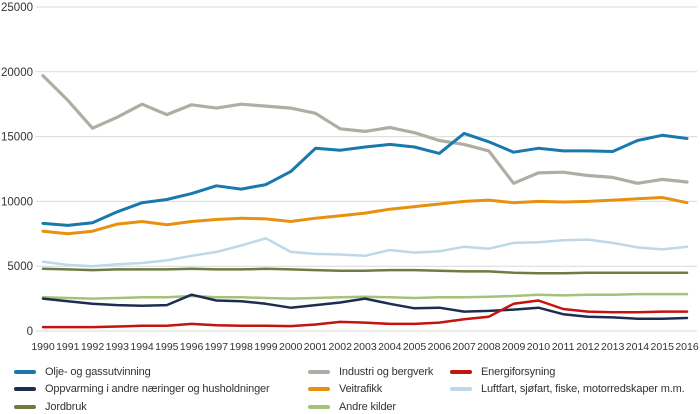  Describe the element at coordinates (192, 347) in the screenshot. I see `x-tick-label: 1996` at that location.